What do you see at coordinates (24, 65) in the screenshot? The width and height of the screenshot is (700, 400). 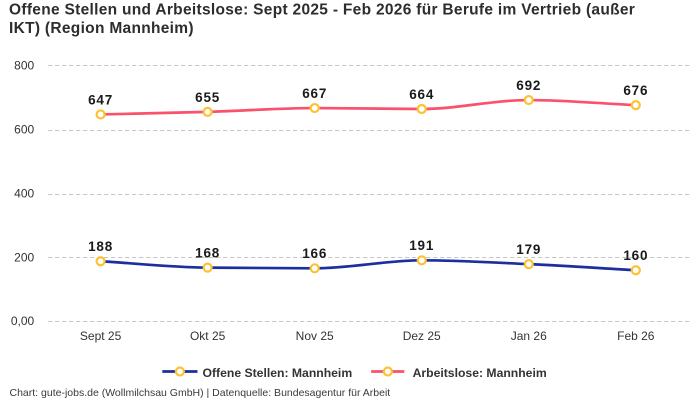 I see `svg-text: 800` at bounding box center [24, 65].